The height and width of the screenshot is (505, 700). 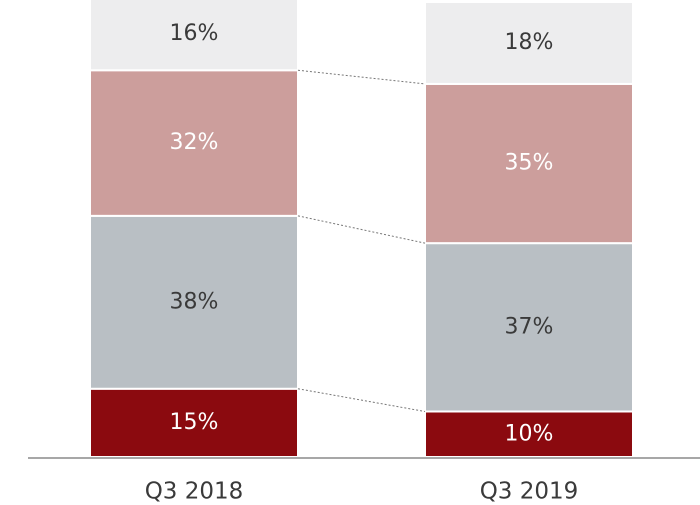 I want to click on x-tick-label: Q3 2018, so click(x=194, y=492).